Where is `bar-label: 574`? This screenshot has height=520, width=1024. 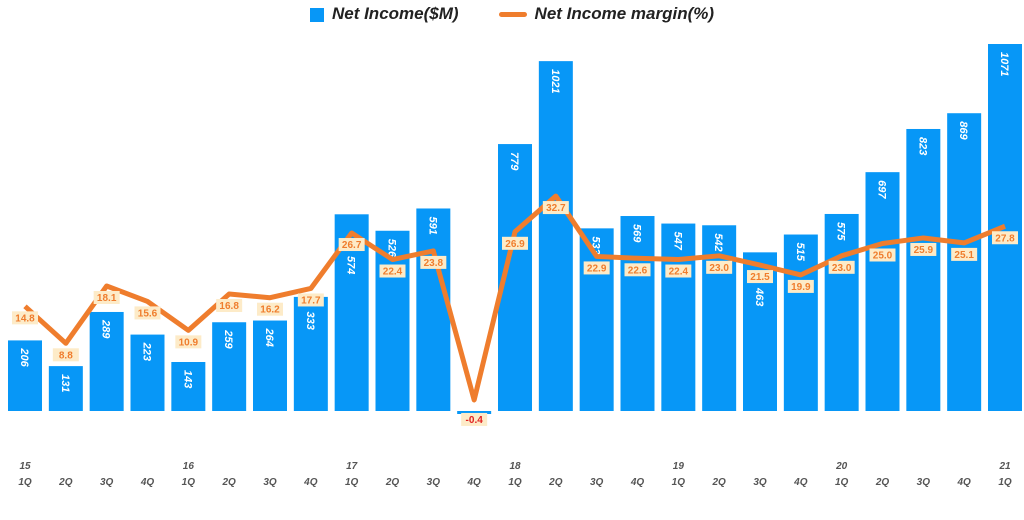 bar-label: 574 is located at coordinates (351, 265).